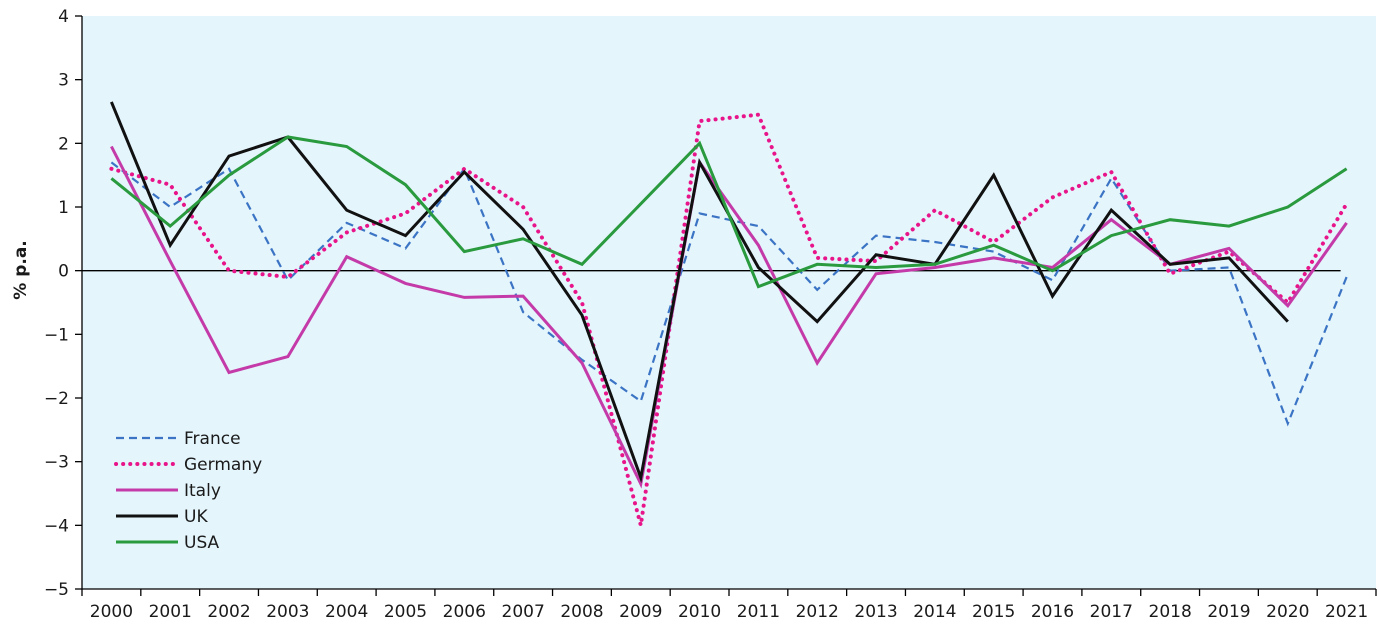 The width and height of the screenshot is (1379, 635). Describe the element at coordinates (178, 439) in the screenshot. I see `legend-item-france: France` at that location.